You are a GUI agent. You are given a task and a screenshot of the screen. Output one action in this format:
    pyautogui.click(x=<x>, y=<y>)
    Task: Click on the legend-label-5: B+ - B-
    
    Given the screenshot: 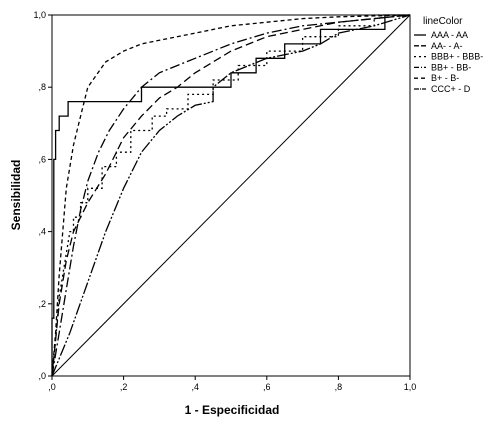 What is the action you would take?
    pyautogui.click(x=445, y=78)
    